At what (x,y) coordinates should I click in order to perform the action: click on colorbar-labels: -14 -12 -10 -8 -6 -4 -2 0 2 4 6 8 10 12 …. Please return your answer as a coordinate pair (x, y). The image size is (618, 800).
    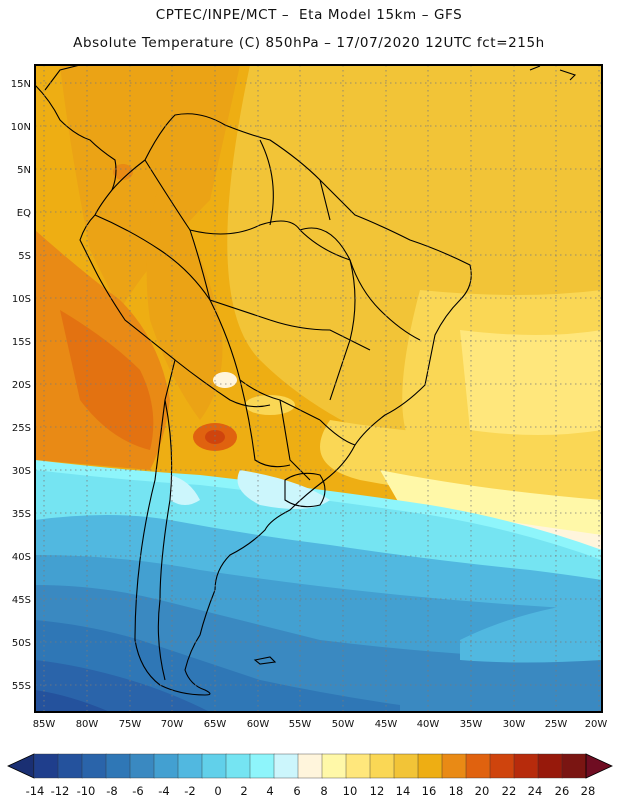
    Looking at the image, I should click on (311, 791).